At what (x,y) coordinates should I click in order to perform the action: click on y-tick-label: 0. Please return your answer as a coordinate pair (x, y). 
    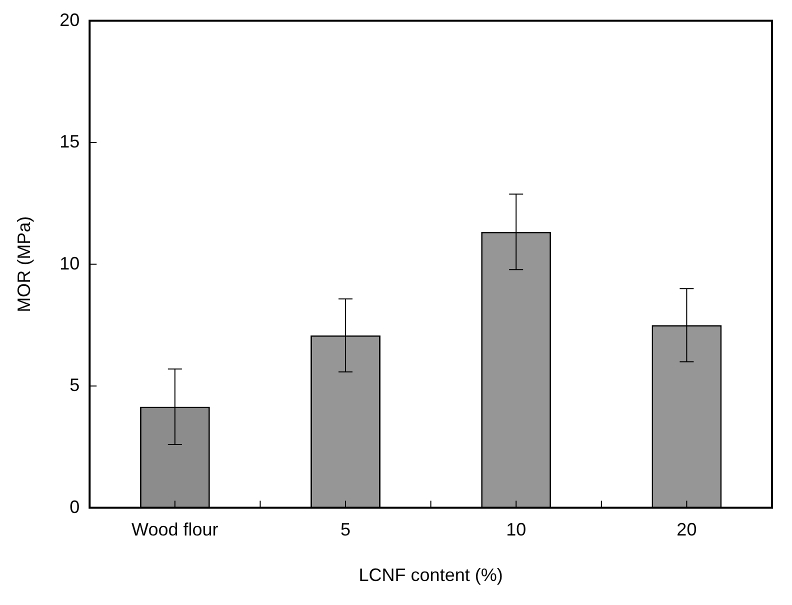
    Looking at the image, I should click on (75, 506).